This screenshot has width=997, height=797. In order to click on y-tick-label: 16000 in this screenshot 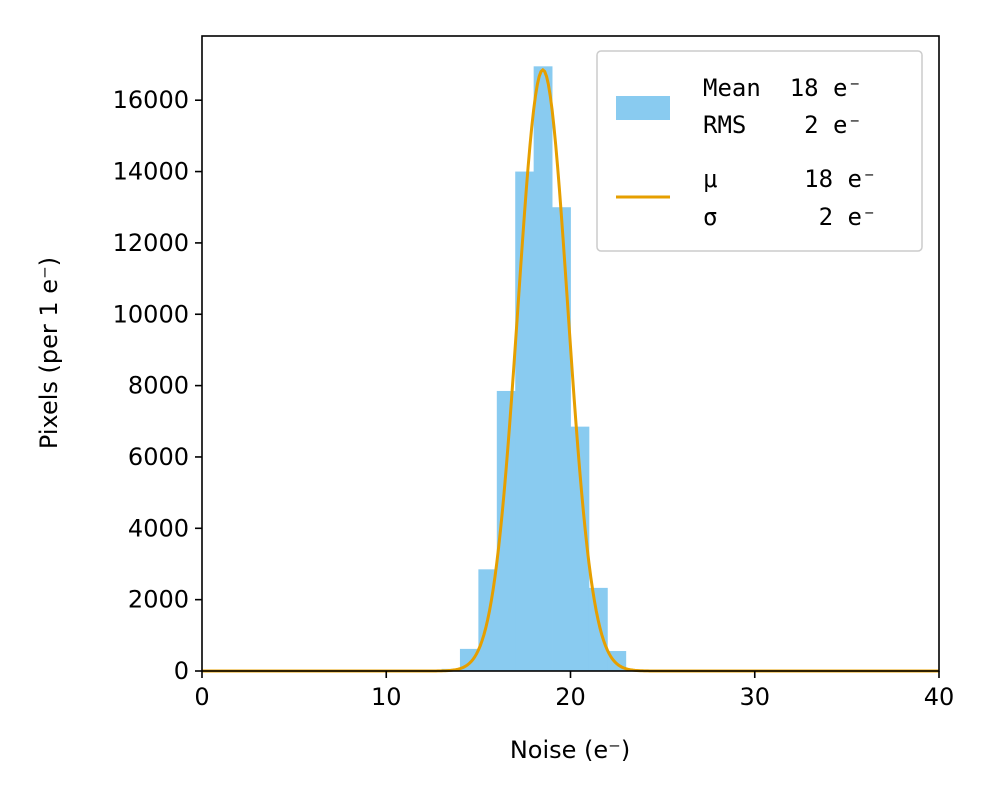, I will do `click(151, 100)`.